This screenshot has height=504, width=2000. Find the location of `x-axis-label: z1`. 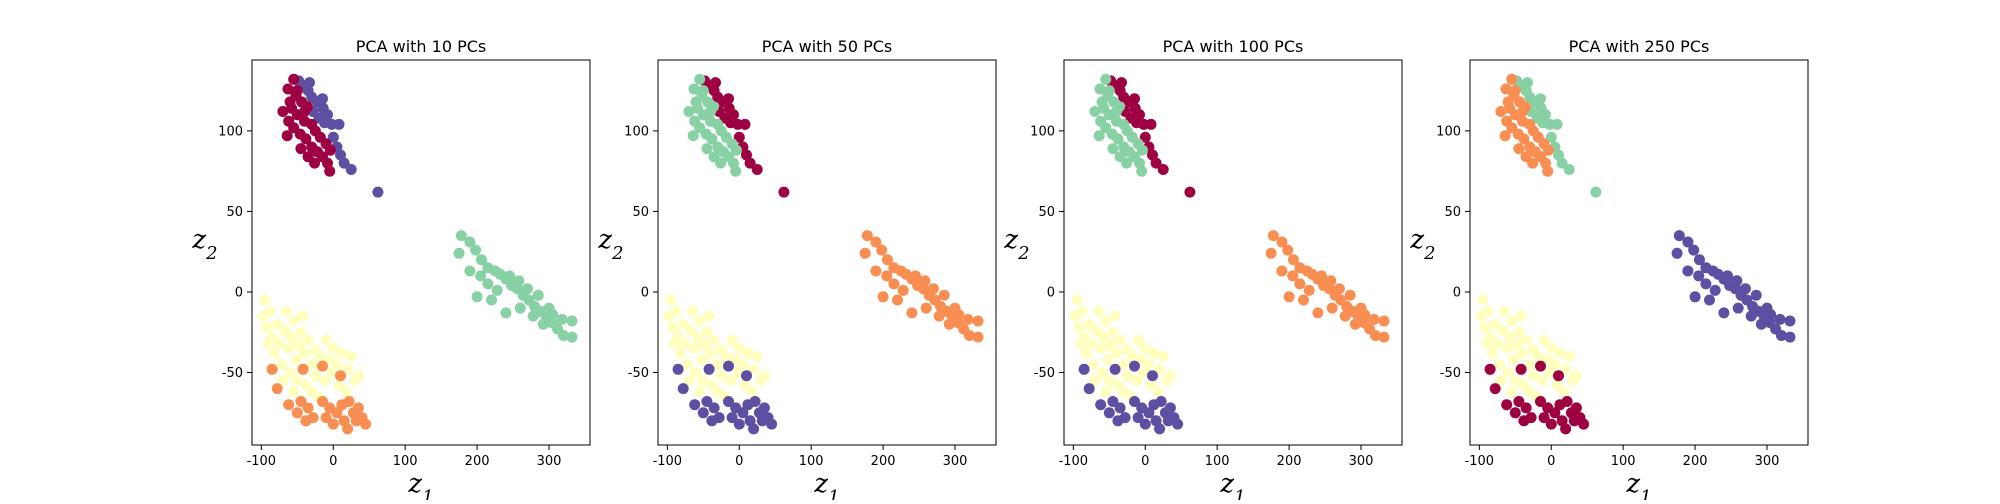

x-axis-label: z1 is located at coordinates (826, 484).